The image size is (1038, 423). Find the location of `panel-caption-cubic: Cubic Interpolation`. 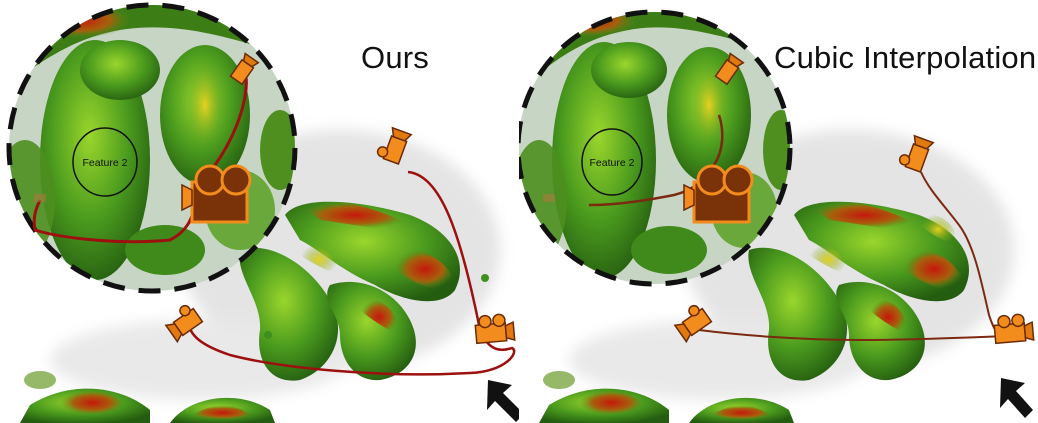

panel-caption-cubic: Cubic Interpolation is located at coordinates (905, 57).